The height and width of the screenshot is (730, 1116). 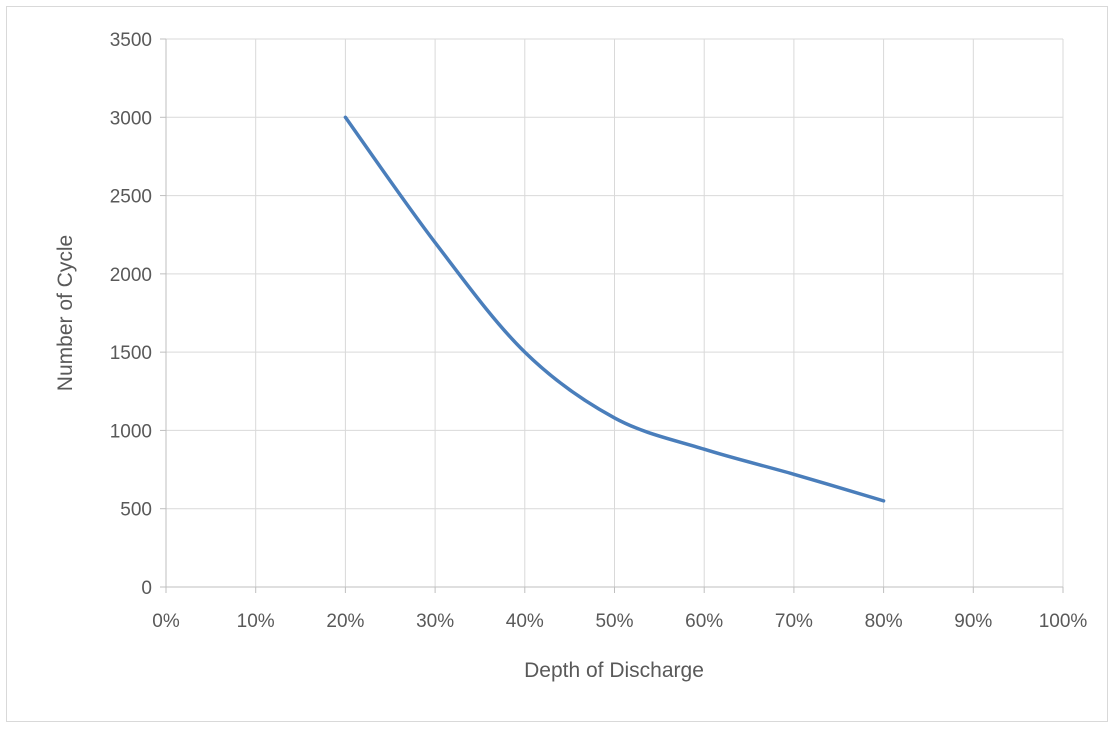 I want to click on x-tick-label: 40%, so click(x=525, y=621).